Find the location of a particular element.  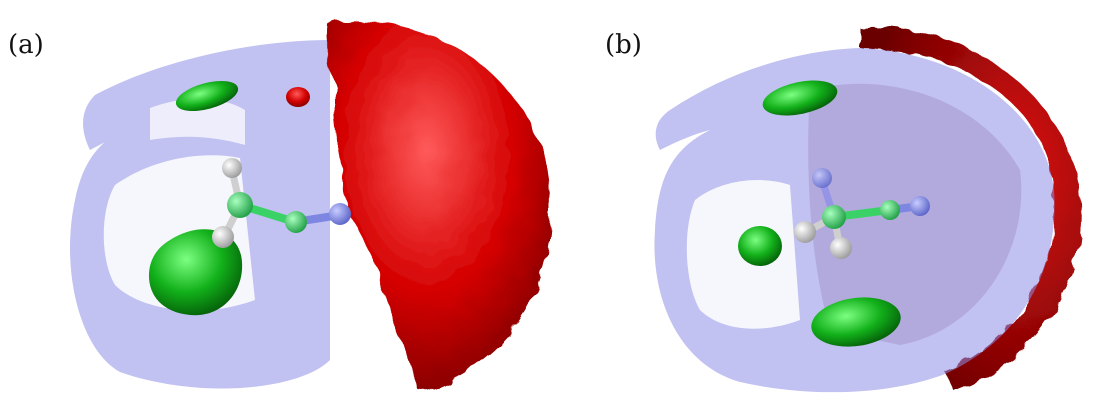

panel-label-b: (b) is located at coordinates (623, 45).